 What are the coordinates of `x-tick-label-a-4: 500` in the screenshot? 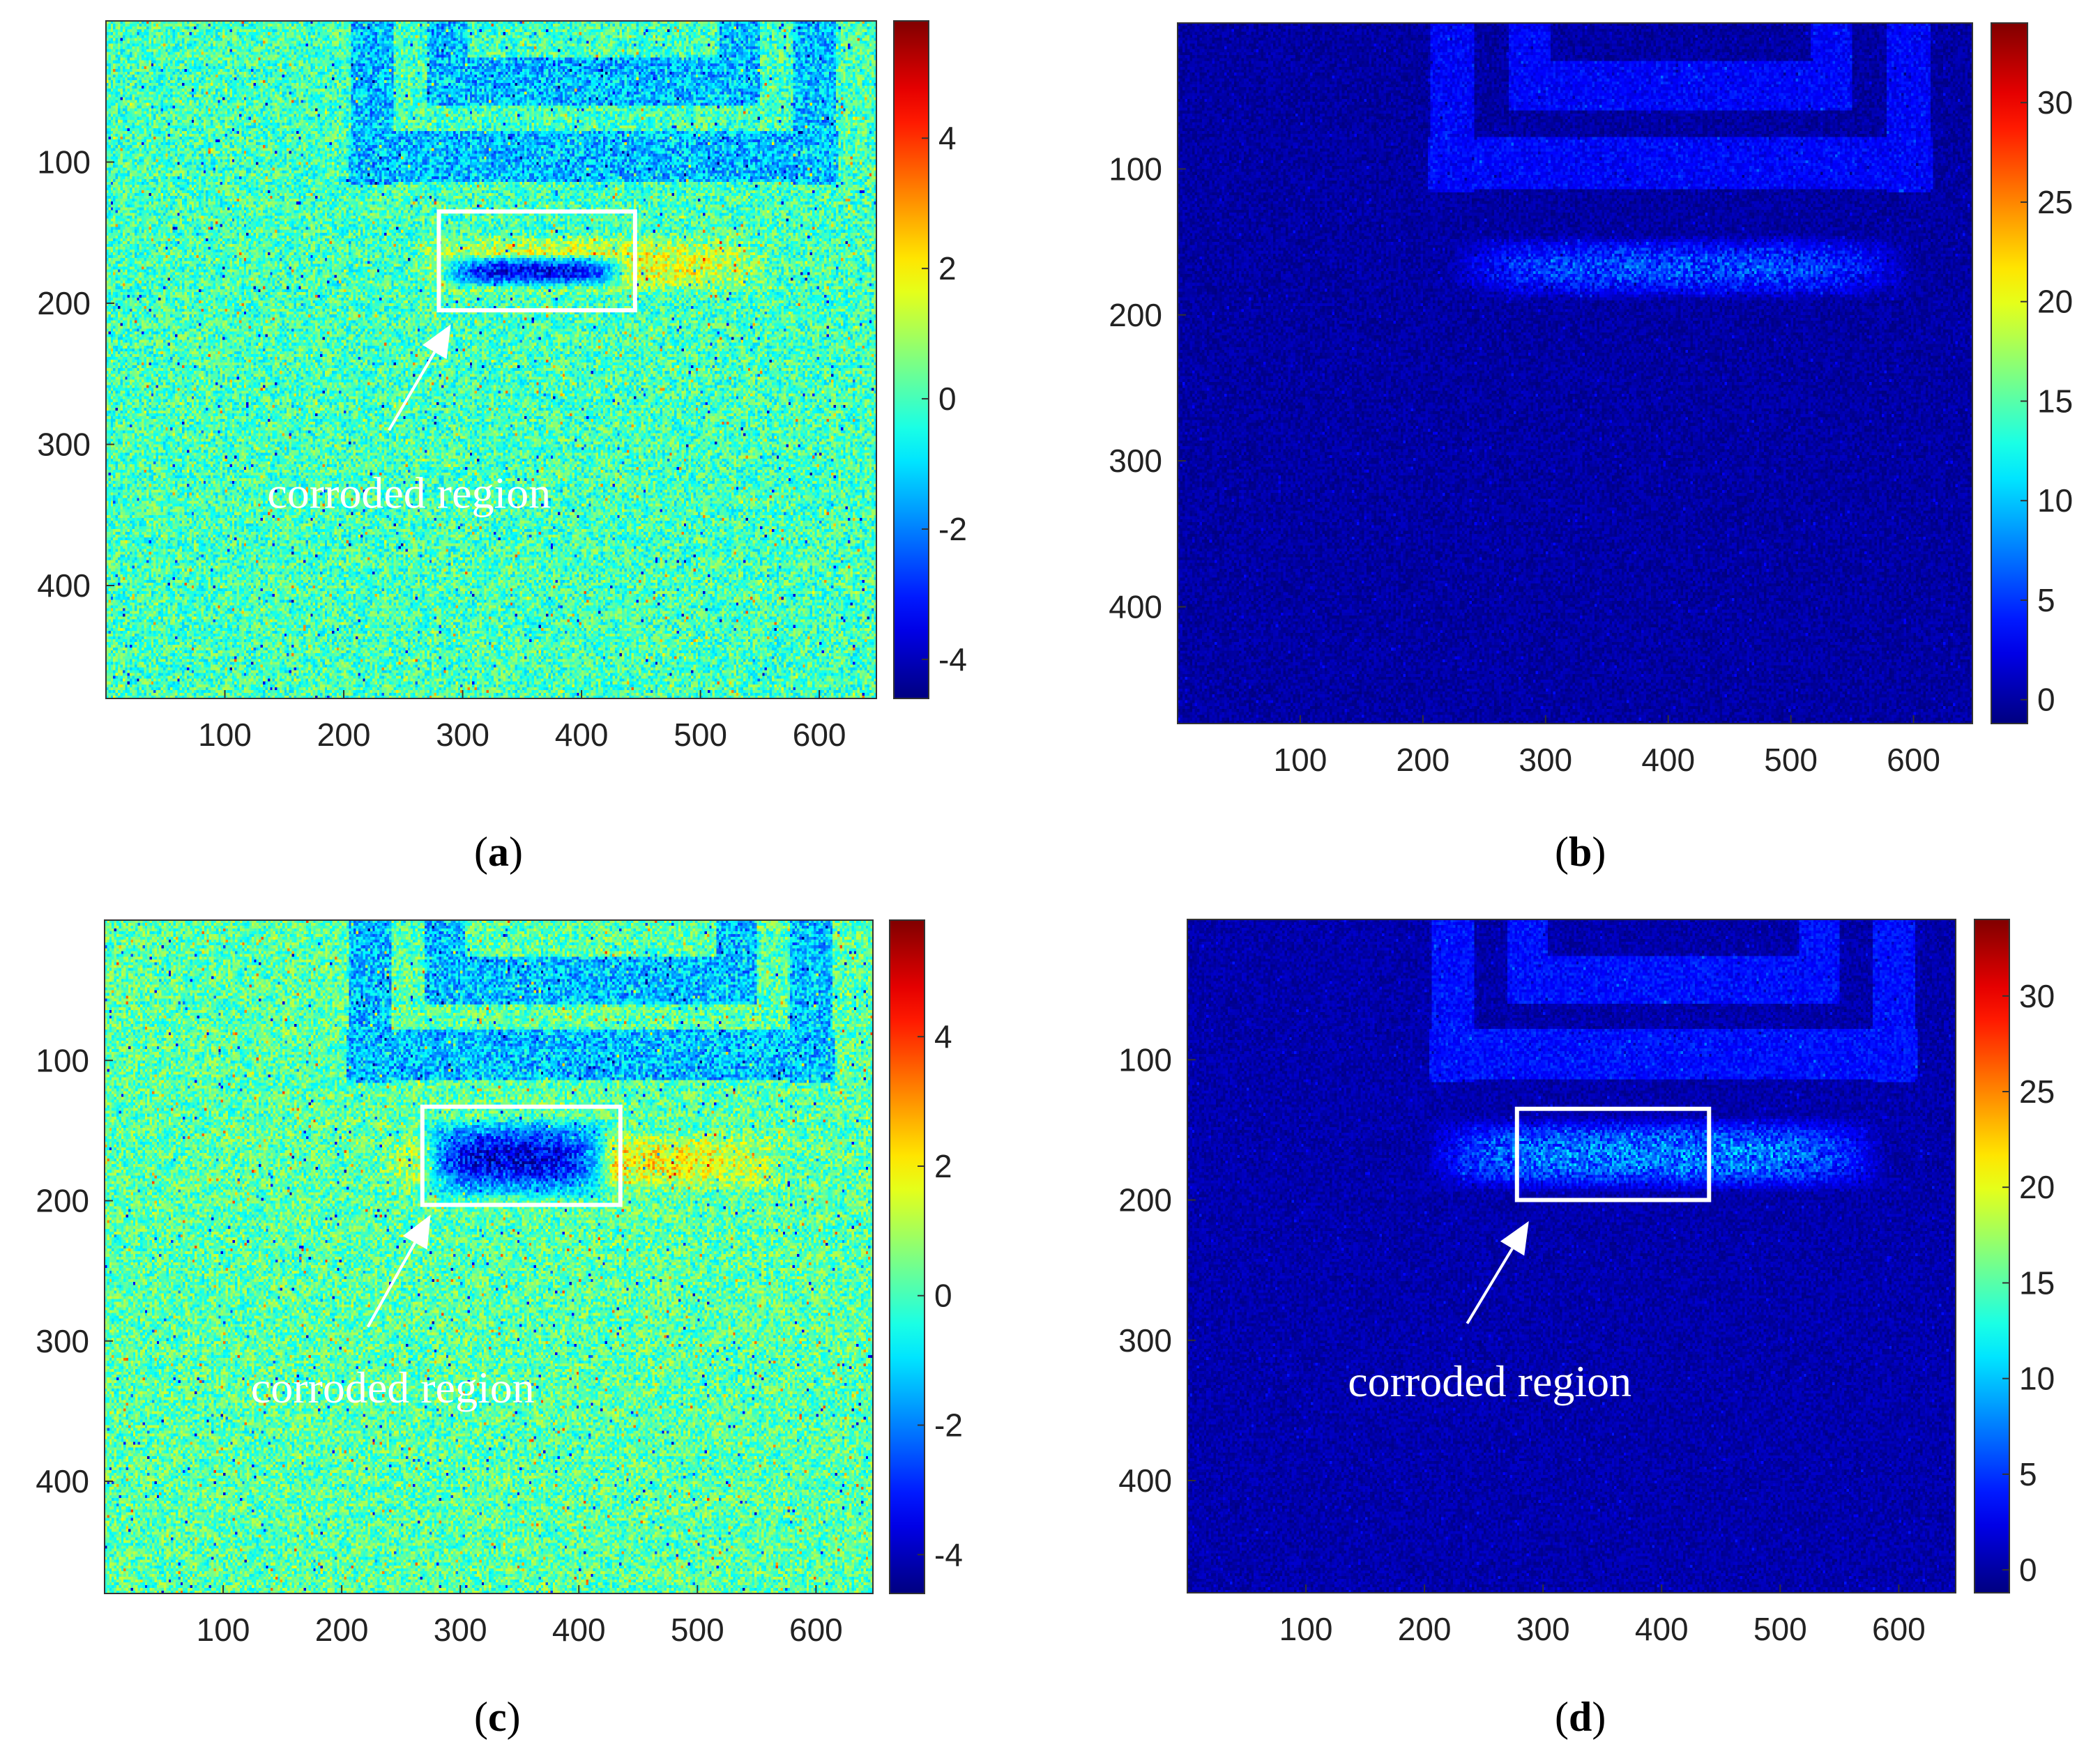 It's located at (701, 735).